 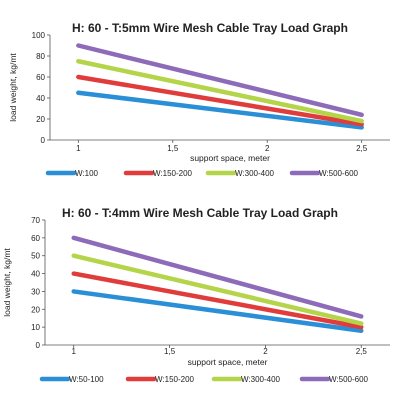 What do you see at coordinates (40, 56) in the screenshot?
I see `y-tick-label: 80` at bounding box center [40, 56].